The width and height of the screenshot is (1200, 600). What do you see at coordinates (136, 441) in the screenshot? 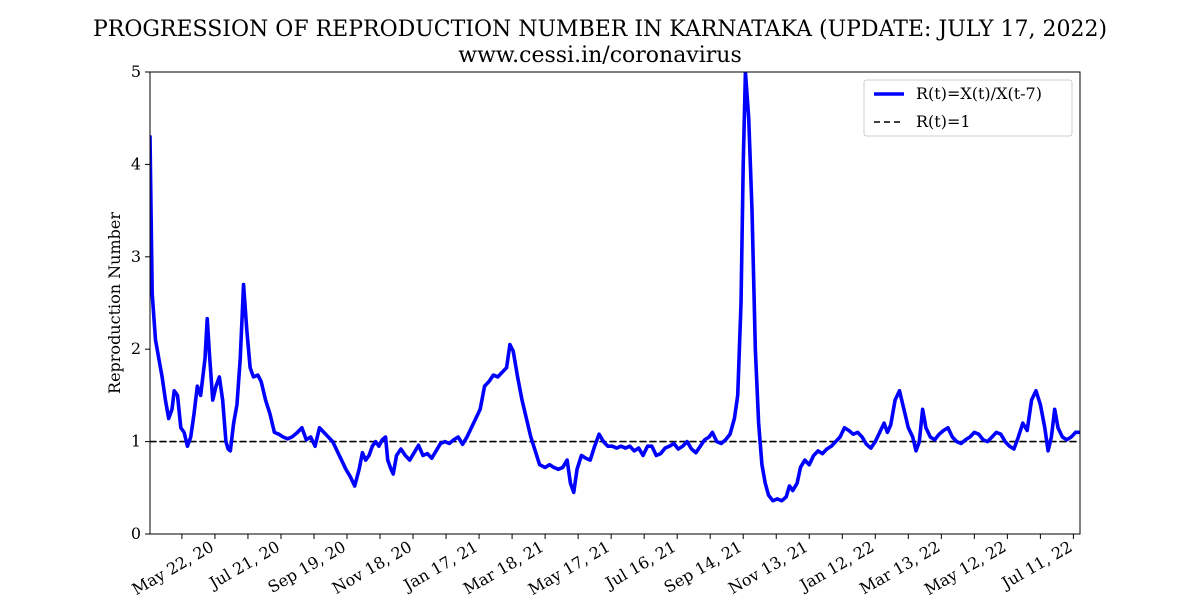
I see `y-tick-label: 1` at bounding box center [136, 441].